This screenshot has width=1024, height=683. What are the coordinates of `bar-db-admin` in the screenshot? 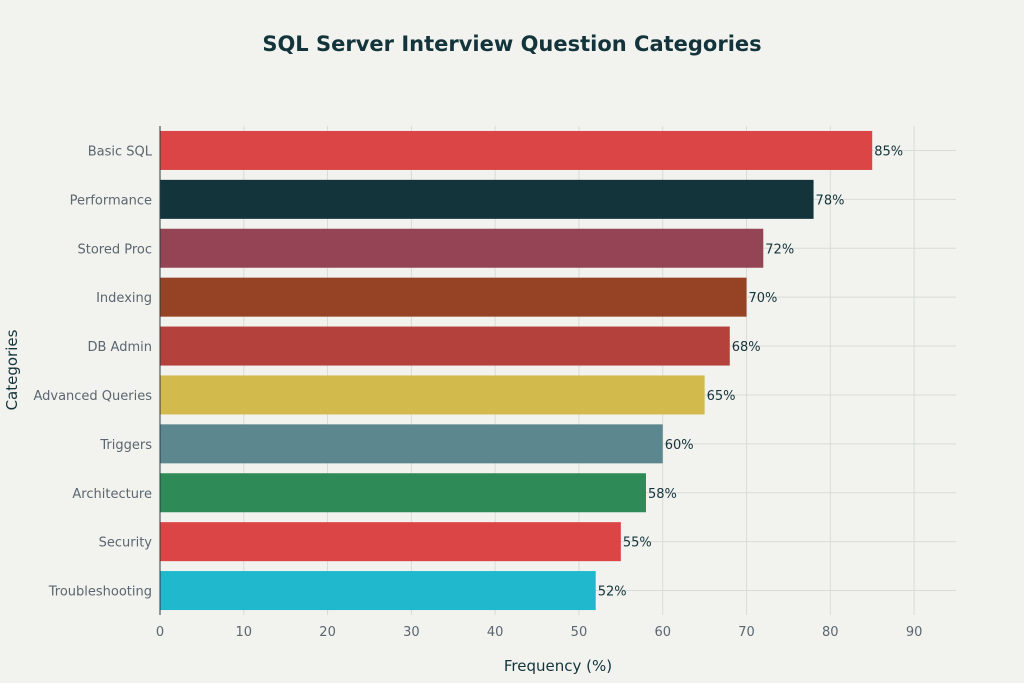 It's located at (445, 346).